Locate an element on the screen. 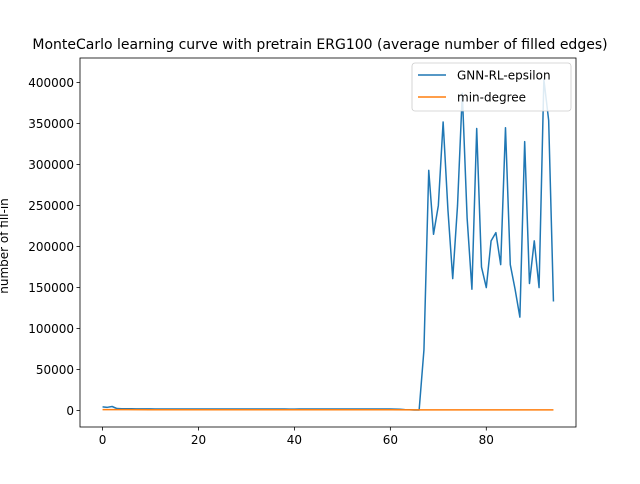 This screenshot has width=640, height=484. x-tick-label: 60 is located at coordinates (390, 440).